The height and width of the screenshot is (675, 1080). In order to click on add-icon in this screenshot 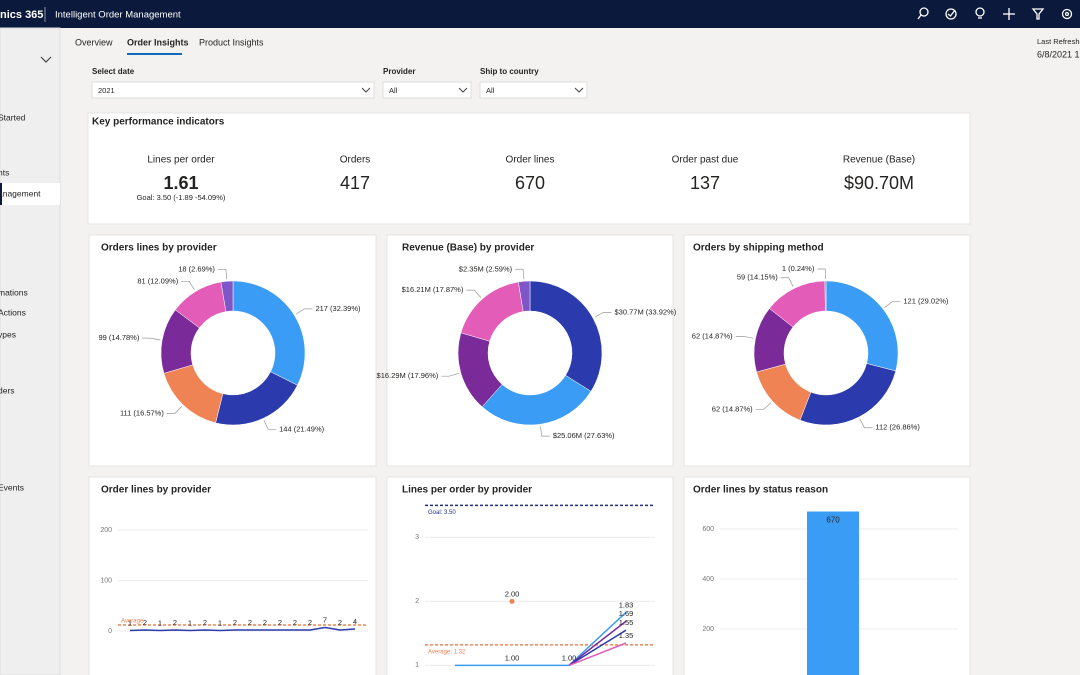, I will do `click(1009, 14)`.